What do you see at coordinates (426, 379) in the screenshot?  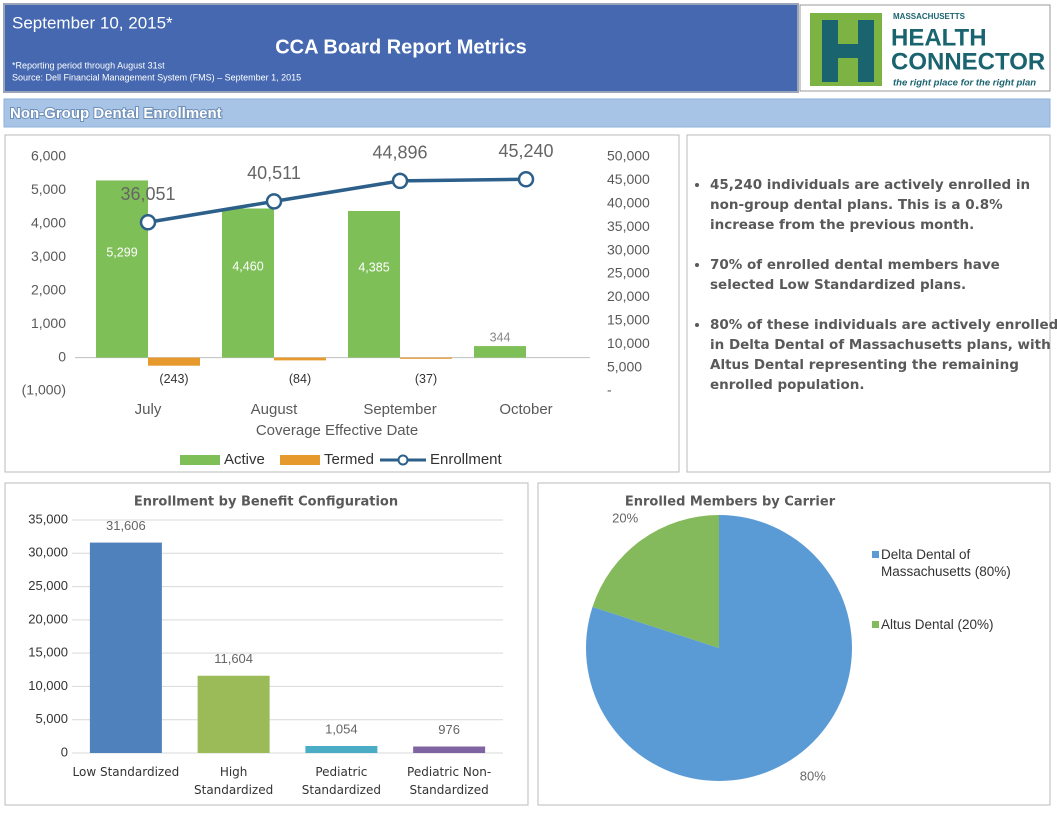 I see `data-label: (37)` at bounding box center [426, 379].